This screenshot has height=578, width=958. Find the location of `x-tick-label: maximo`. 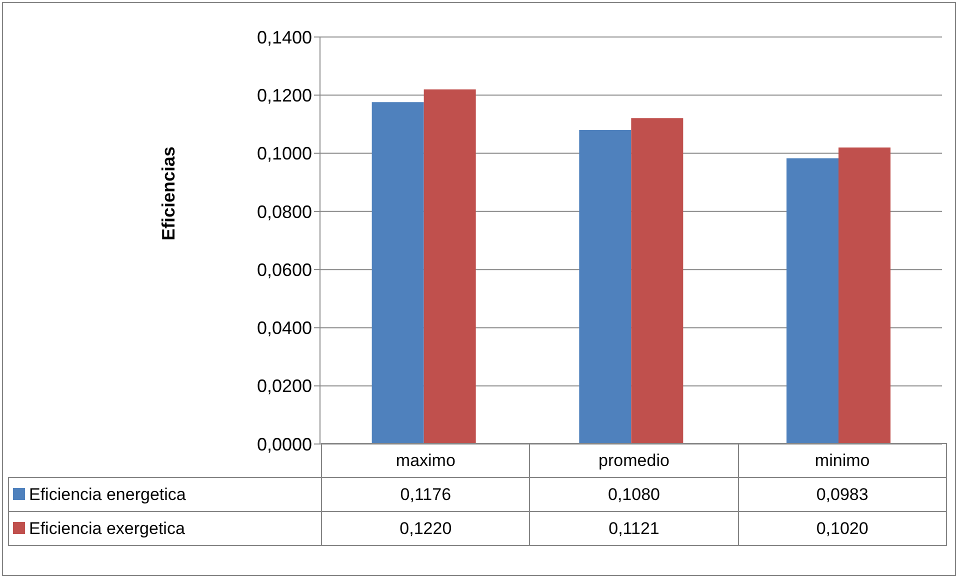

x-tick-label: maximo is located at coordinates (426, 461).